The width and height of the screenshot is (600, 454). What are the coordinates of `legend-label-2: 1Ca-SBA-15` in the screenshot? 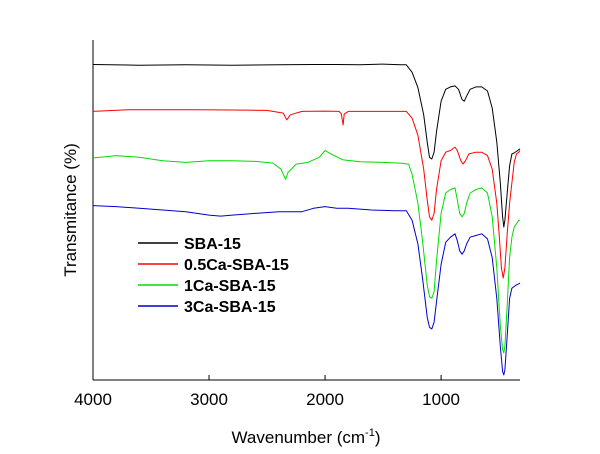 It's located at (230, 286).